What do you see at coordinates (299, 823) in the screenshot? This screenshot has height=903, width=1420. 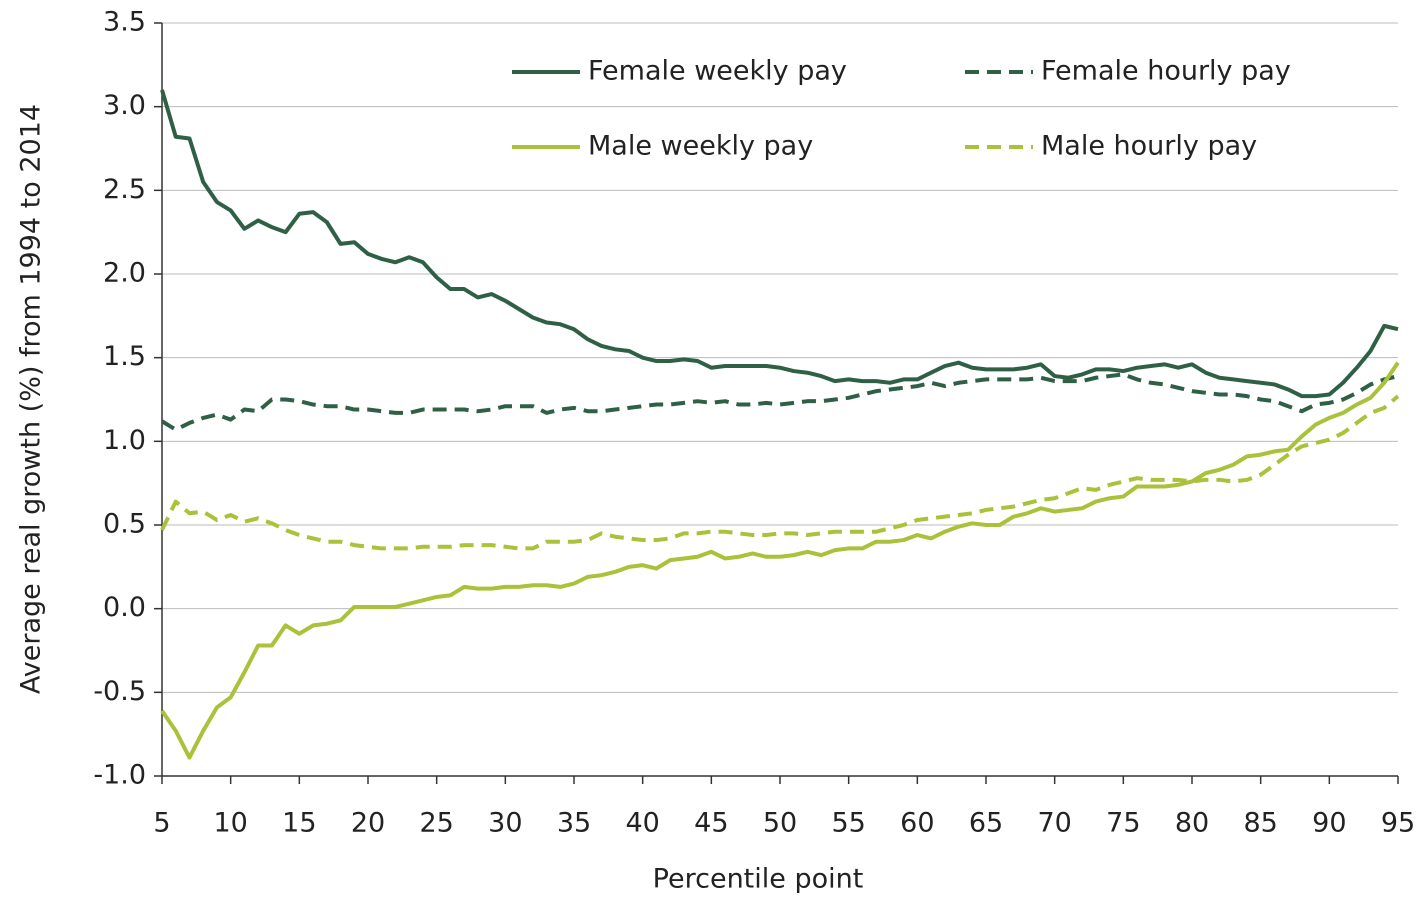 I see `x-tick-label: 15` at bounding box center [299, 823].